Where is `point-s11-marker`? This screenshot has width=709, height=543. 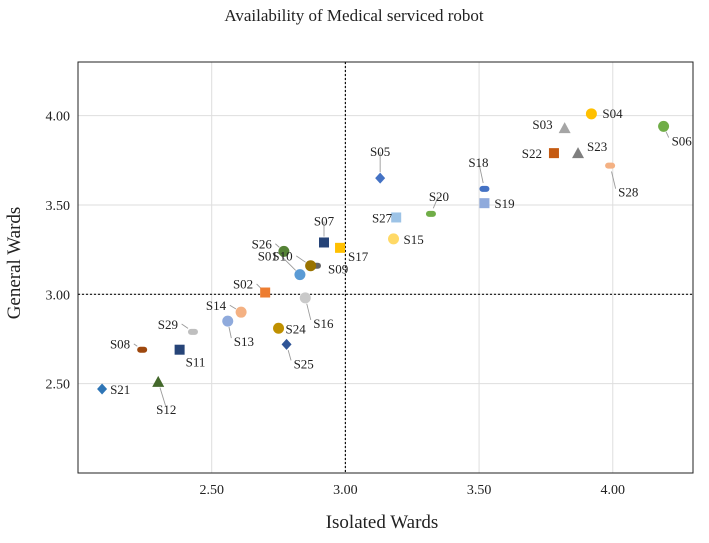 point-s11-marker is located at coordinates (179, 349).